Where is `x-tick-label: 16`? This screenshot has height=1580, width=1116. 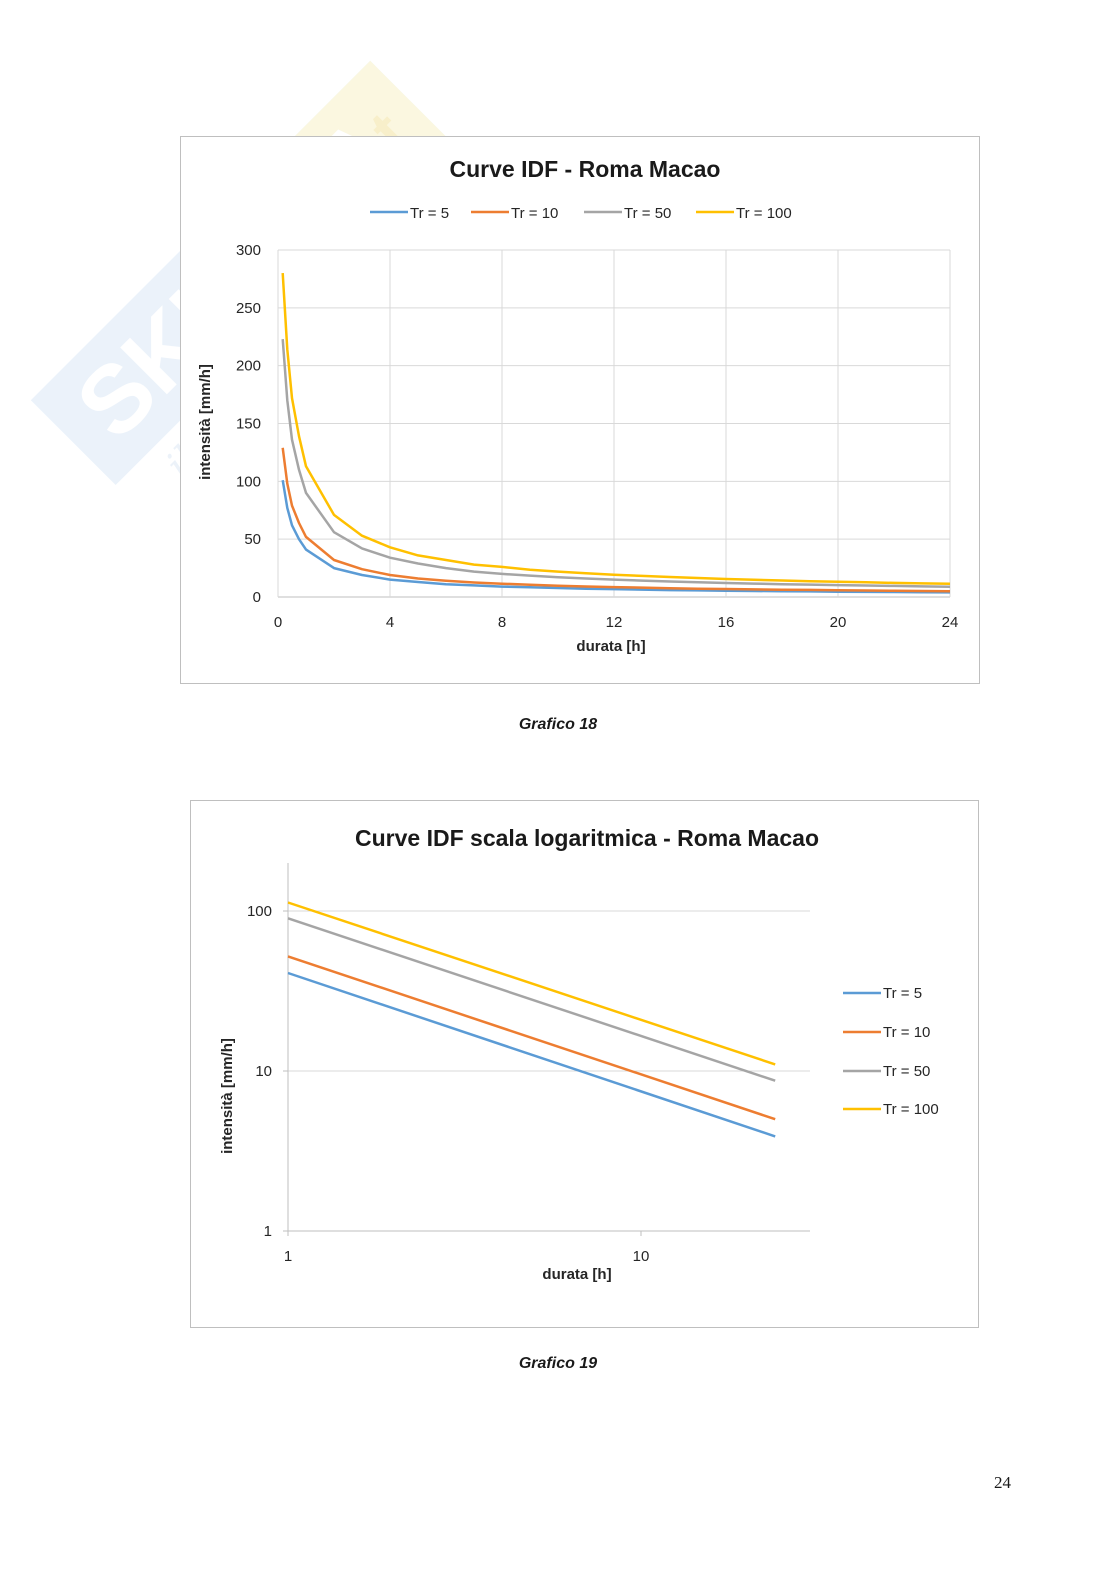 x-tick-label: 16 is located at coordinates (726, 622).